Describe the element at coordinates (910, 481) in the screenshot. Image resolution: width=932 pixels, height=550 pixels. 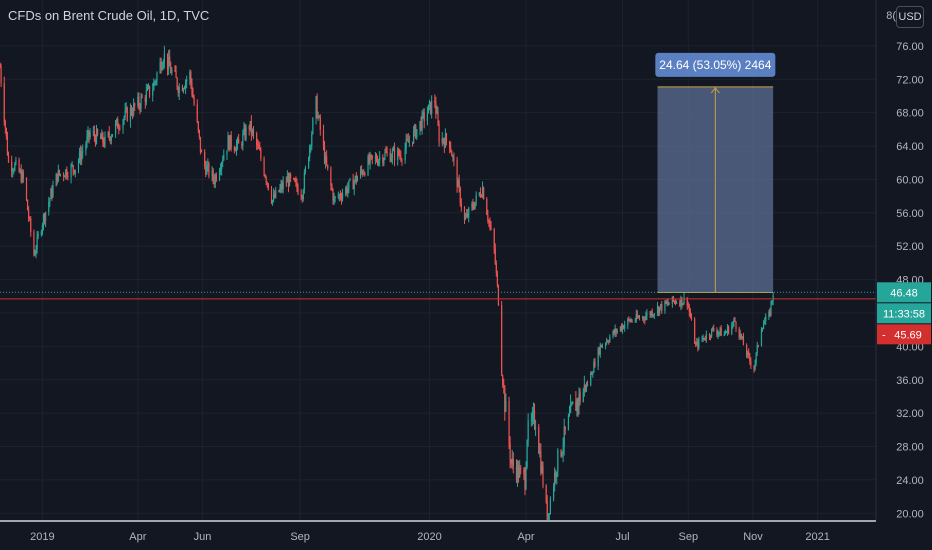
I see `y-tick-label: 24.00` at that location.